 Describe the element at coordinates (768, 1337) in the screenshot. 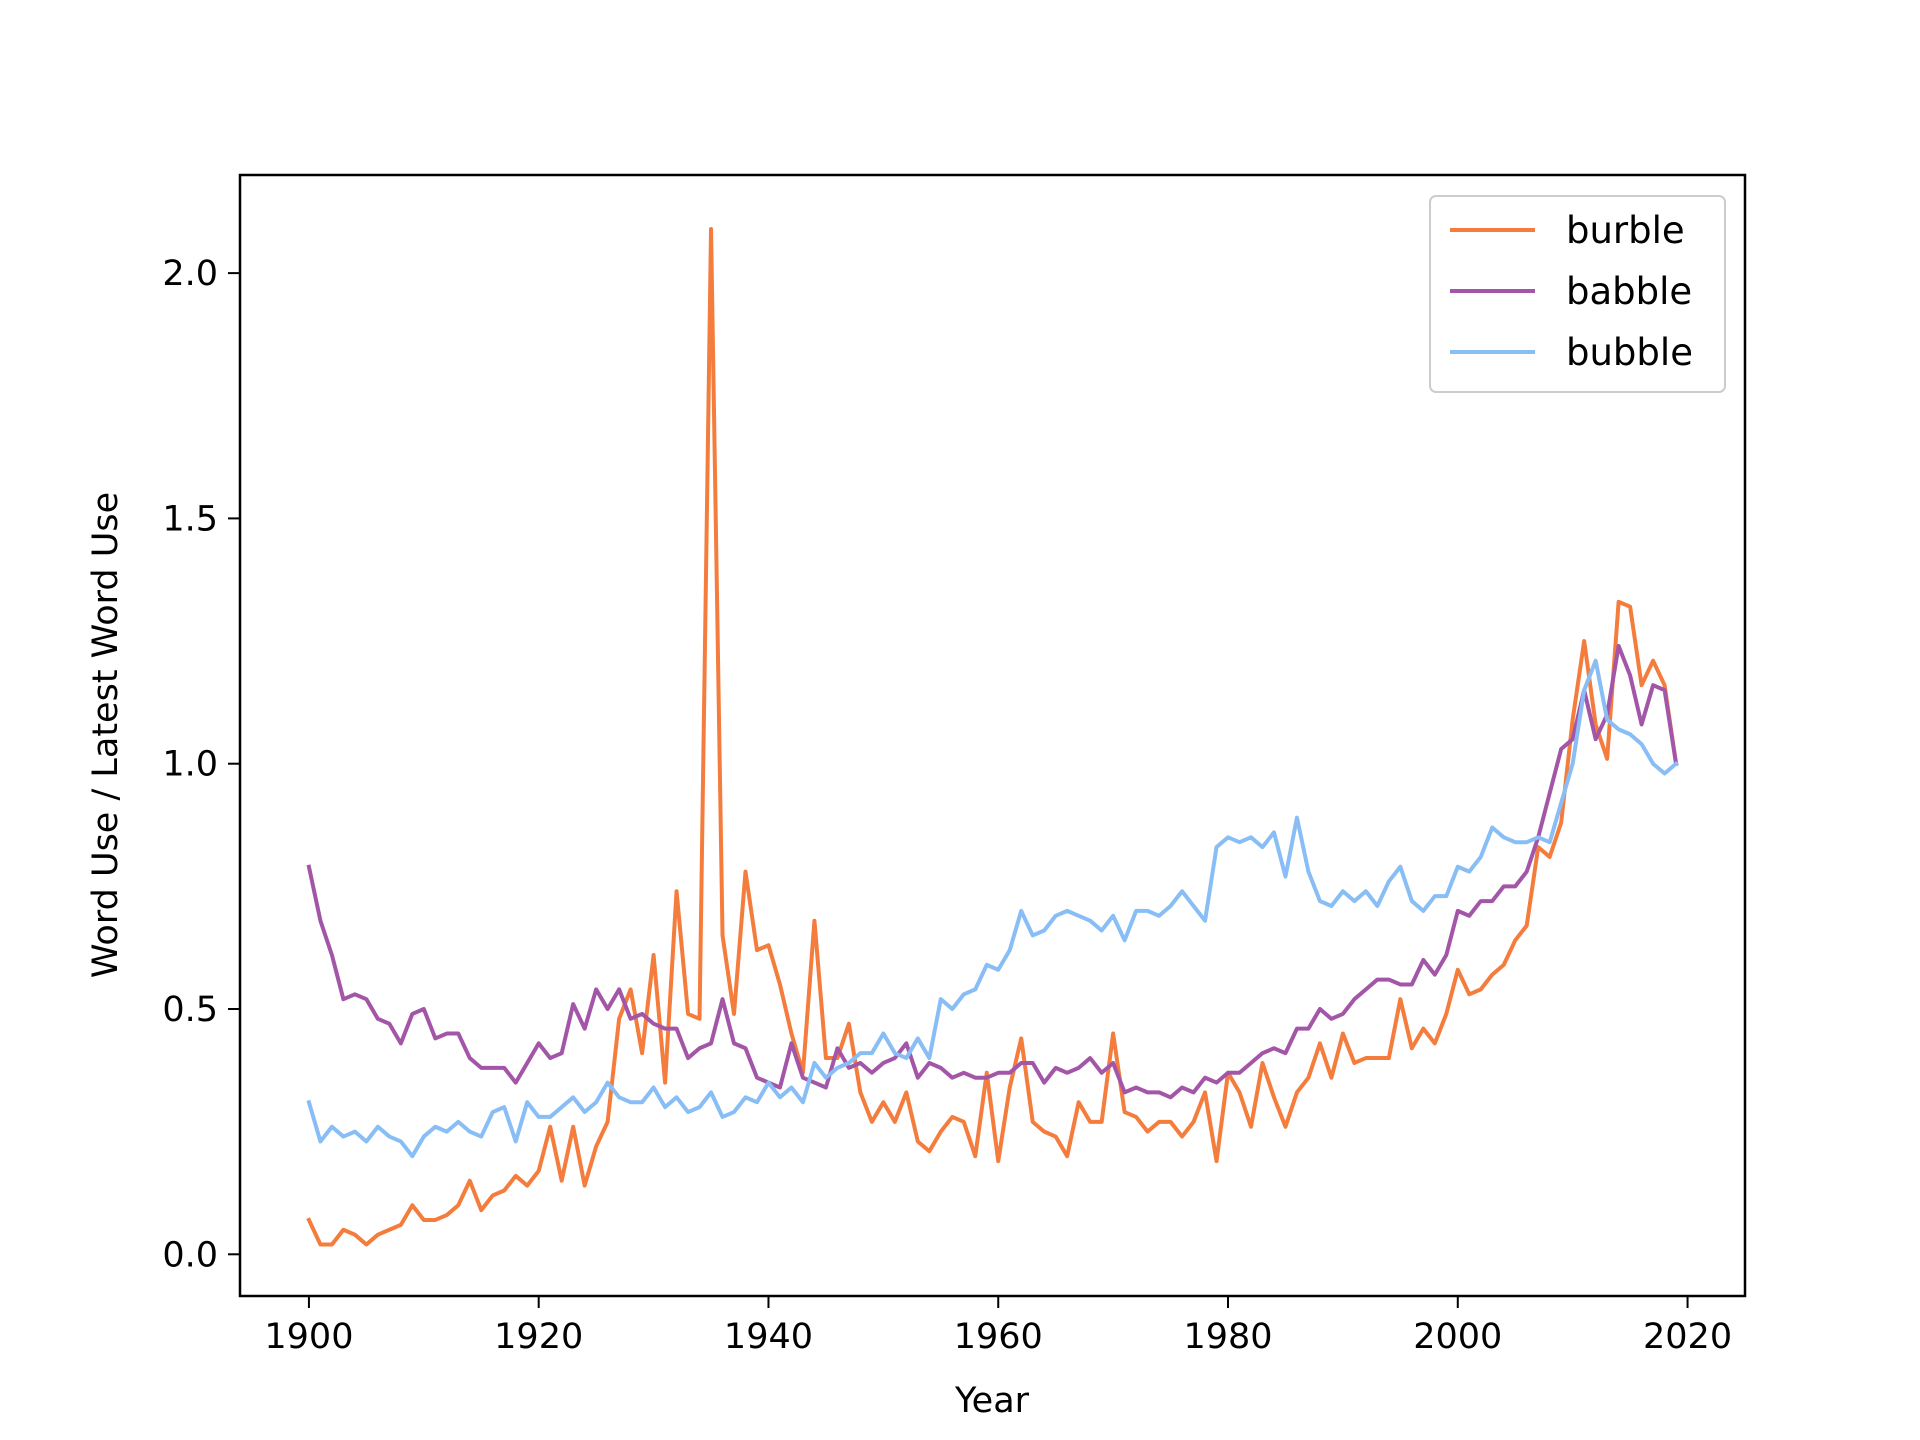

I see `x-tick-label: 1940` at that location.